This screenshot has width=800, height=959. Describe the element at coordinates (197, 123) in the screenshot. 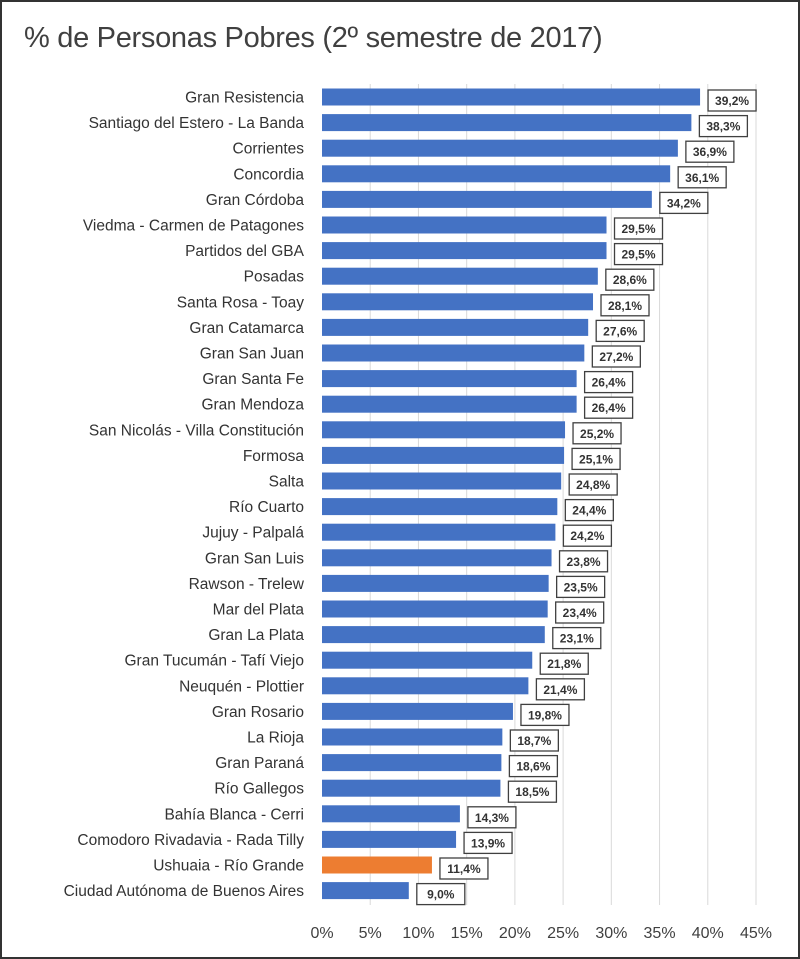

I see `category-label: Santiago del Estero - La Banda` at that location.